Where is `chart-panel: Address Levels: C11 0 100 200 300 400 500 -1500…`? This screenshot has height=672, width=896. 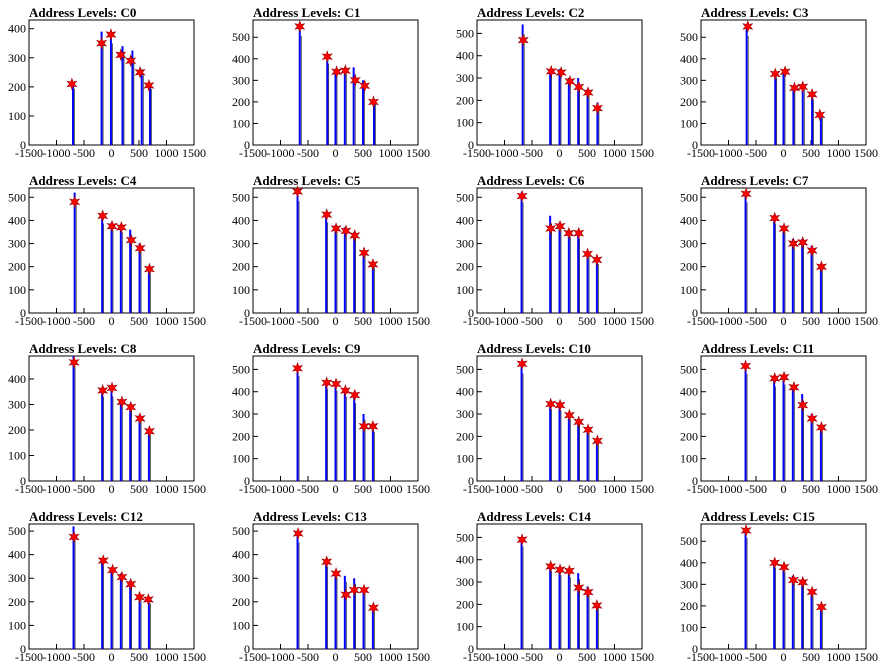
chart-panel: Address Levels: C11 0 100 200 300 400 500 -1500… is located at coordinates (784, 420).